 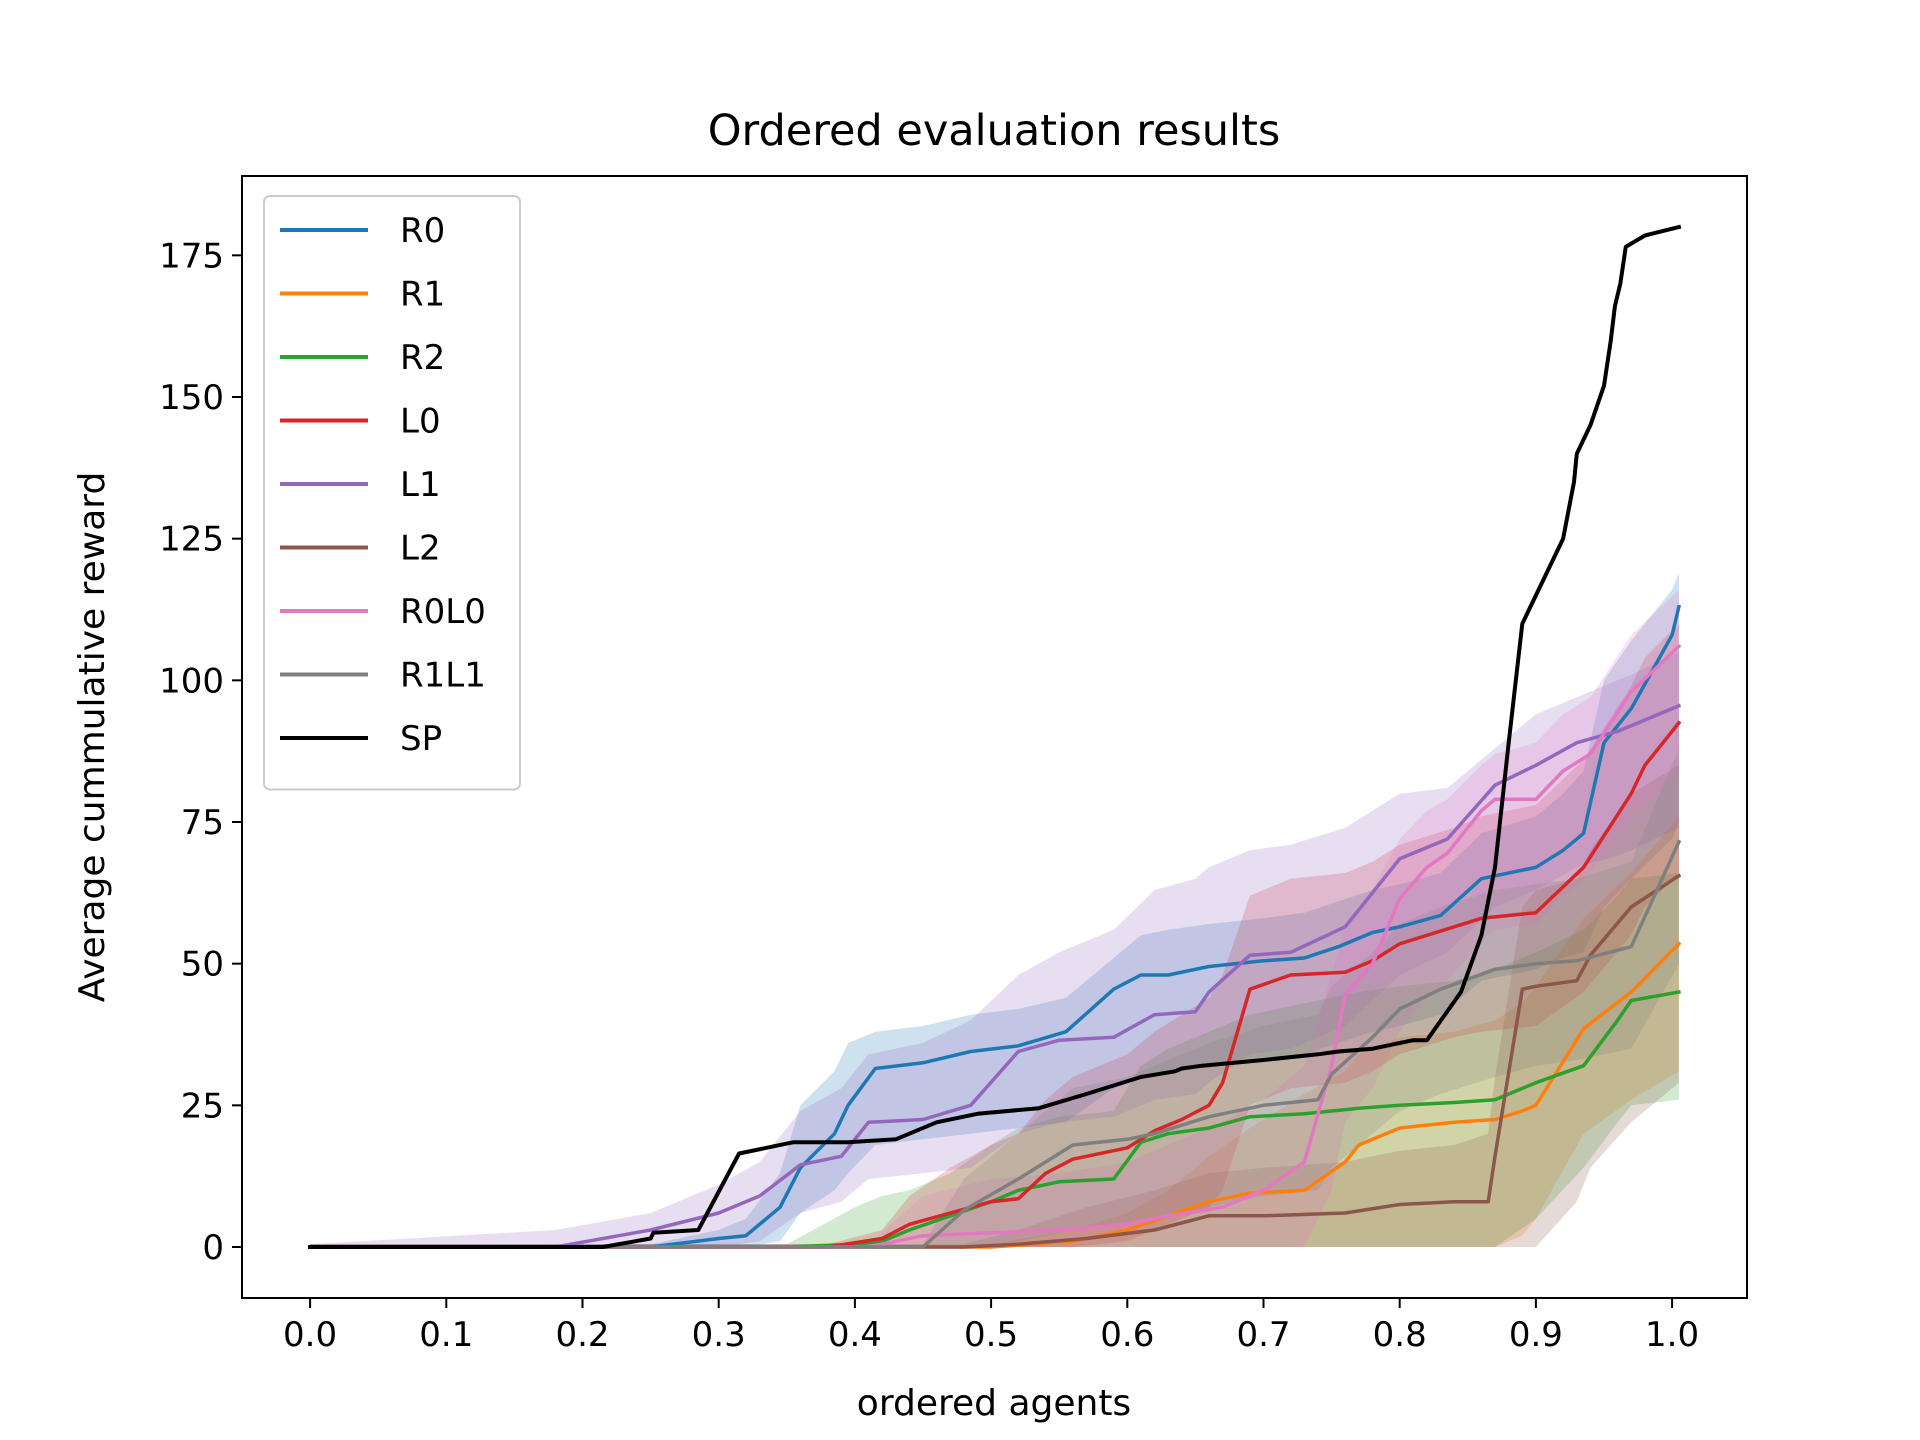 What do you see at coordinates (1672, 1335) in the screenshot?
I see `x-tick-label: 1.0` at bounding box center [1672, 1335].